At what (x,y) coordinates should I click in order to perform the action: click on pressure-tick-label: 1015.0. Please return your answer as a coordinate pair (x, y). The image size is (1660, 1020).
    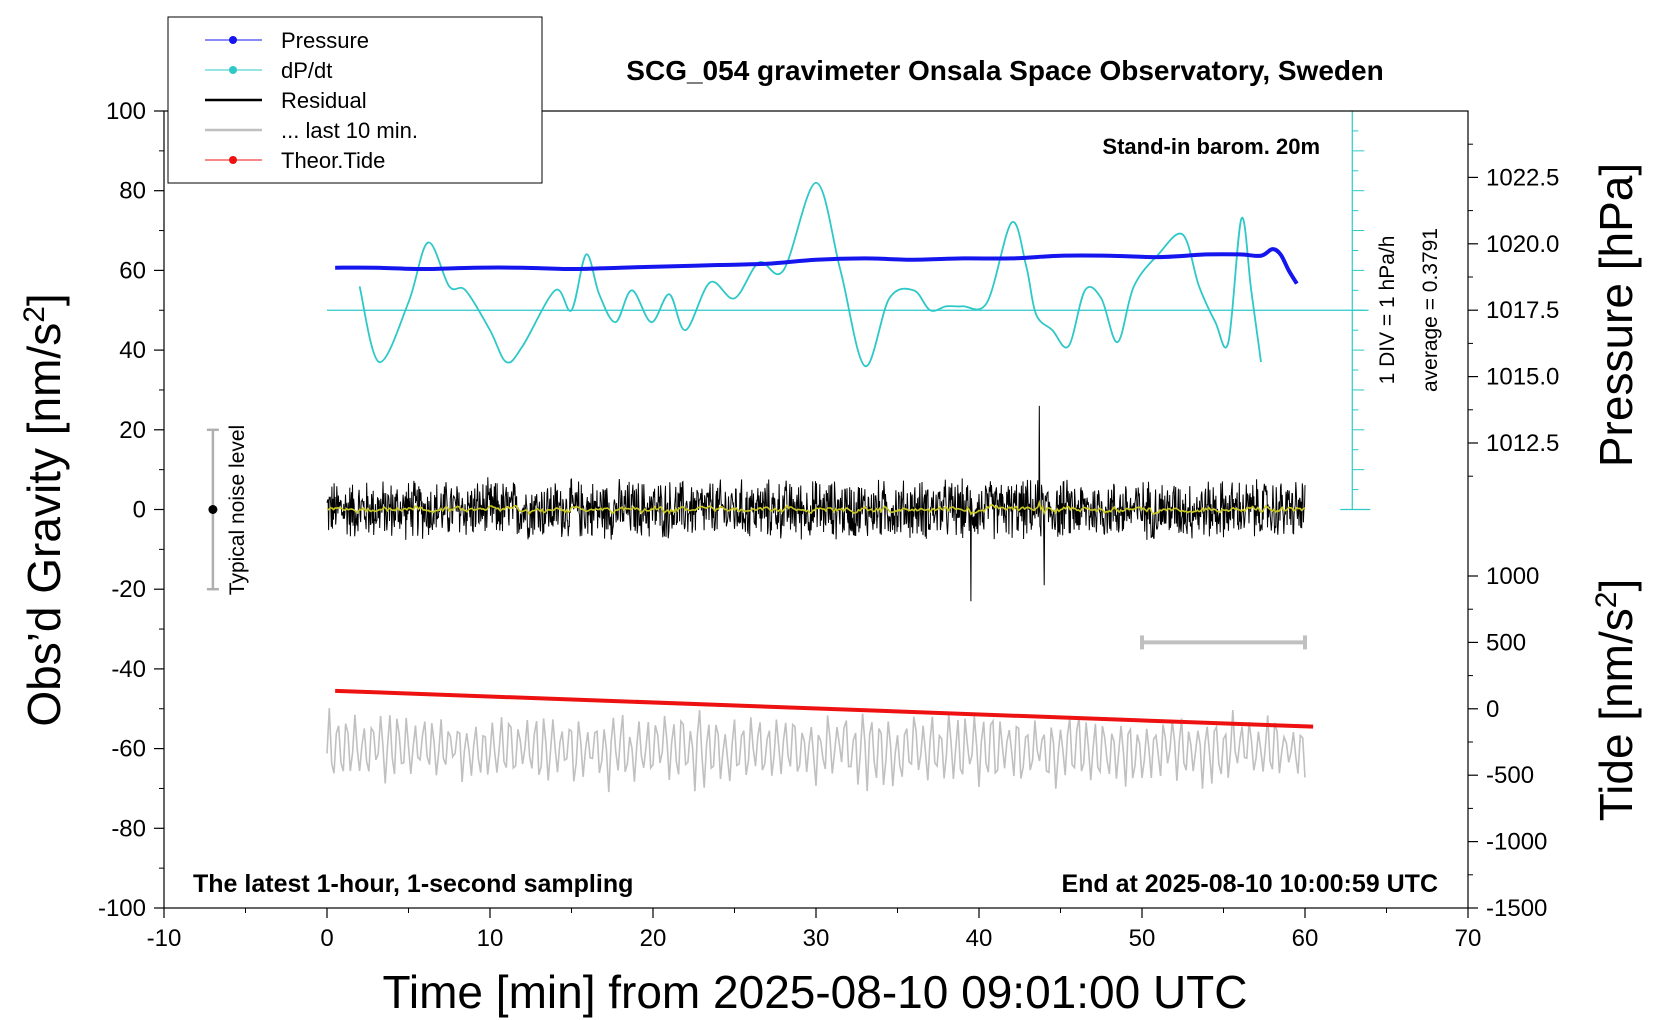
    Looking at the image, I should click on (1522, 377).